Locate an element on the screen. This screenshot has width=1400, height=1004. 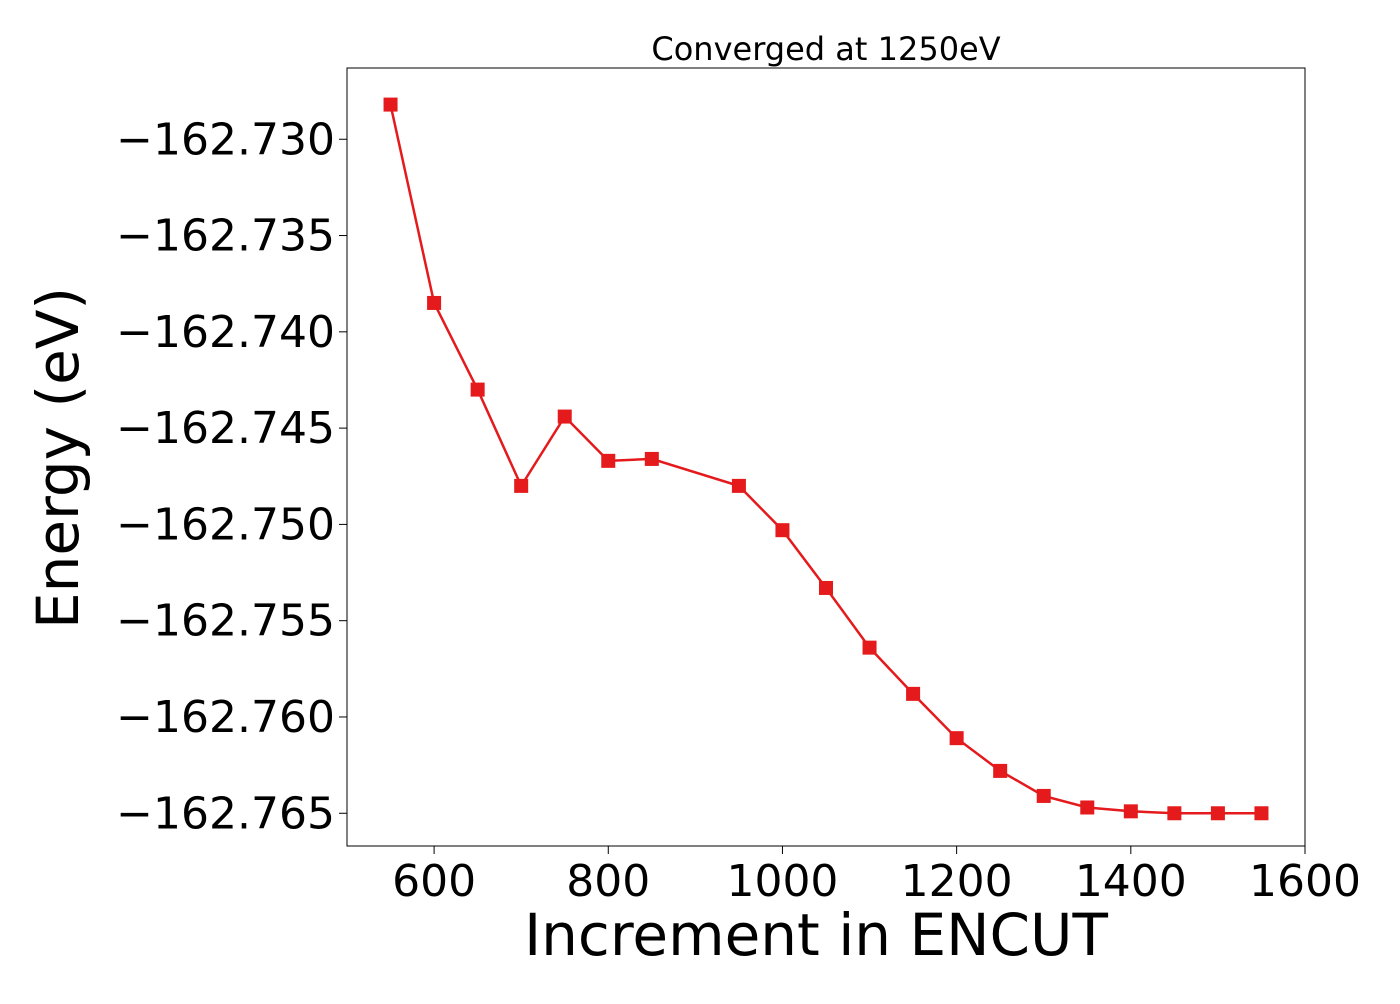
y-tick-label: −162.765 is located at coordinates (225, 813).